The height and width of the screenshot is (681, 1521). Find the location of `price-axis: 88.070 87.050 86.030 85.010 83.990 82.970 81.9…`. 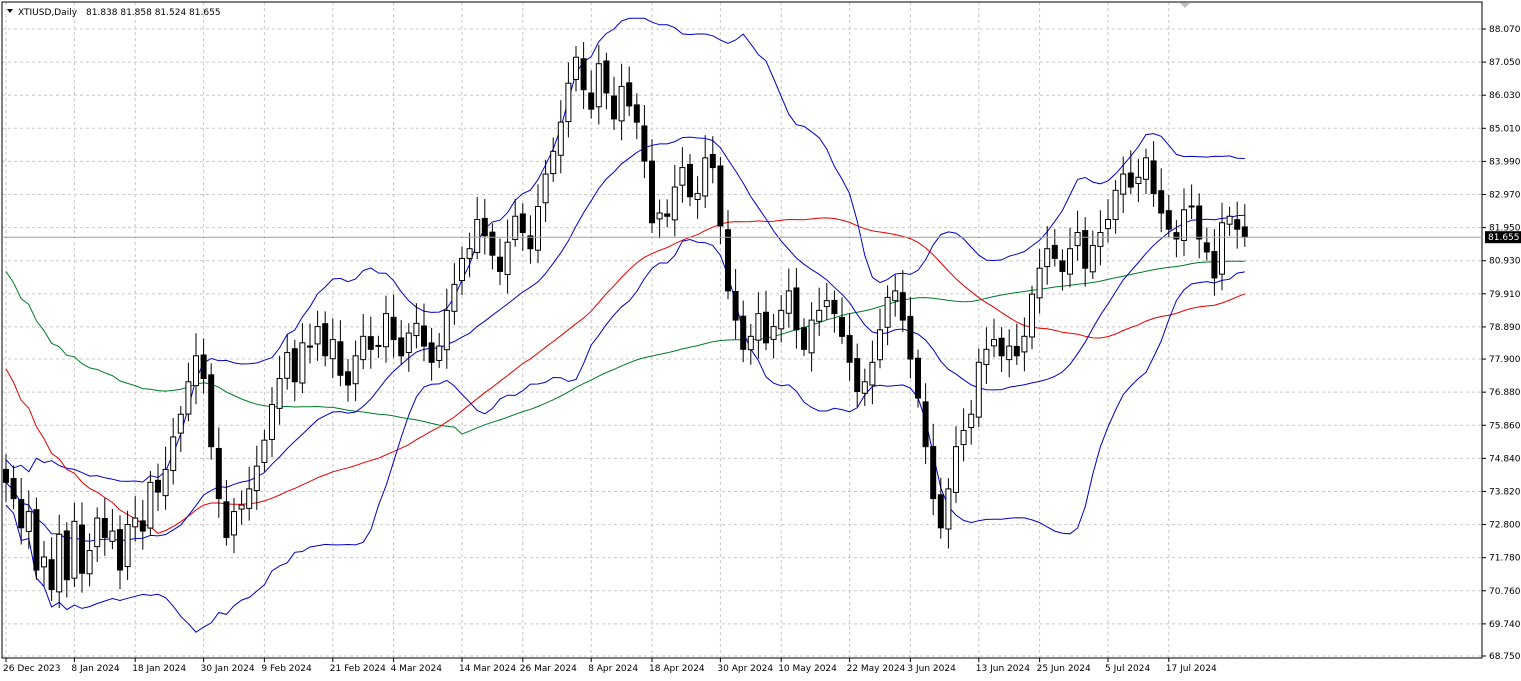

price-axis: 88.070 87.050 86.030 85.010 83.990 82.970 81.9… is located at coordinates (1501, 343).